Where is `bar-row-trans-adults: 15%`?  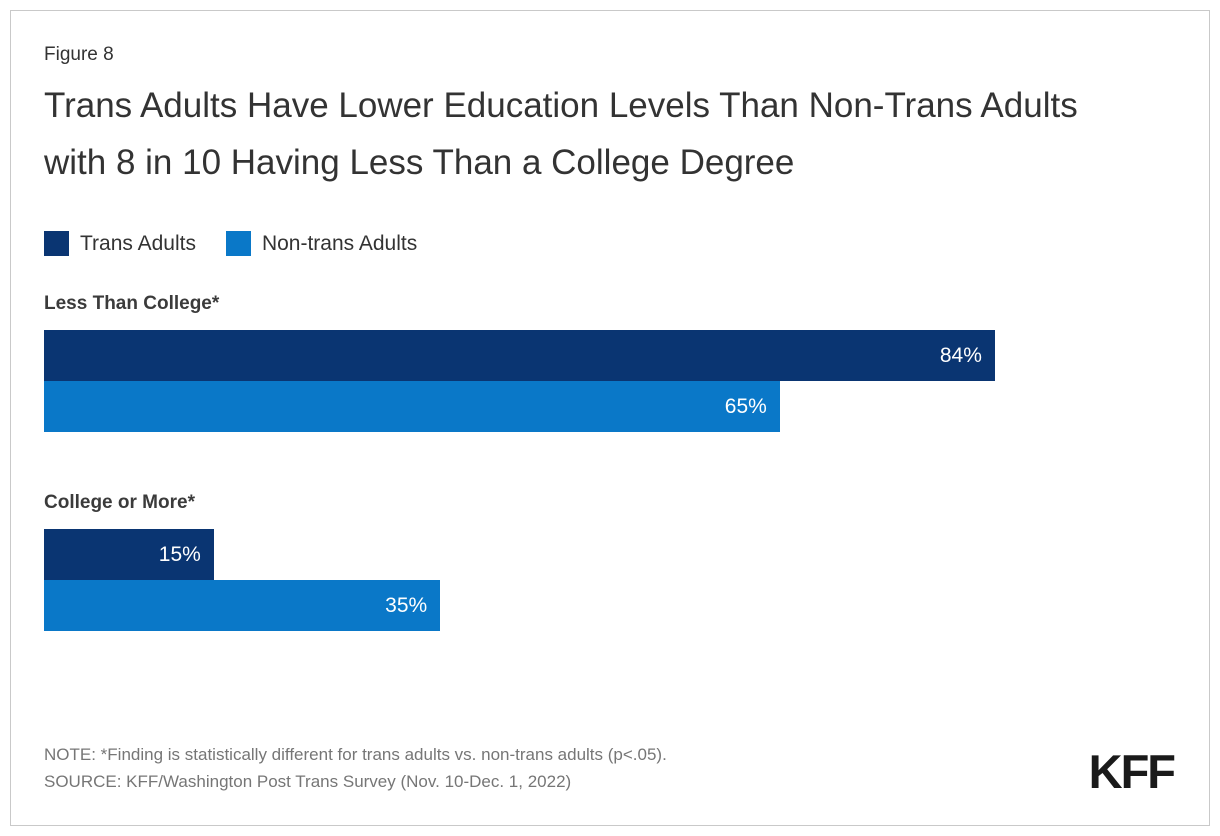 bar-row-trans-adults: 15% is located at coordinates (610, 555).